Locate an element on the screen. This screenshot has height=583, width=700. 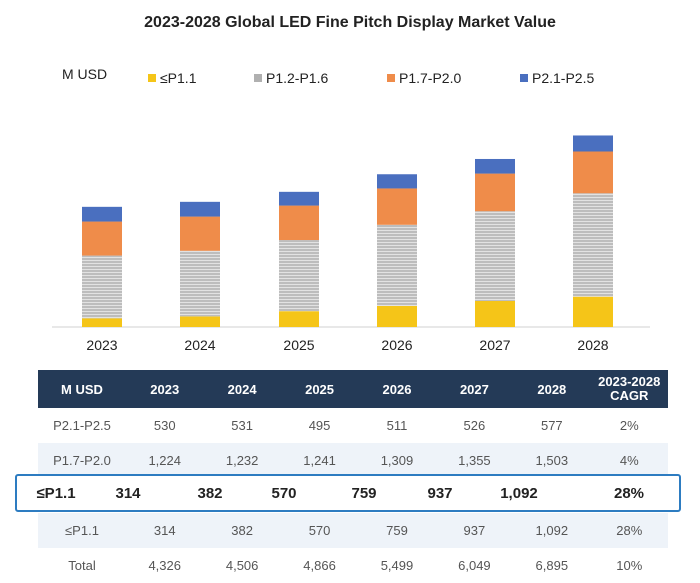
table-header: 2027 is located at coordinates (474, 389).